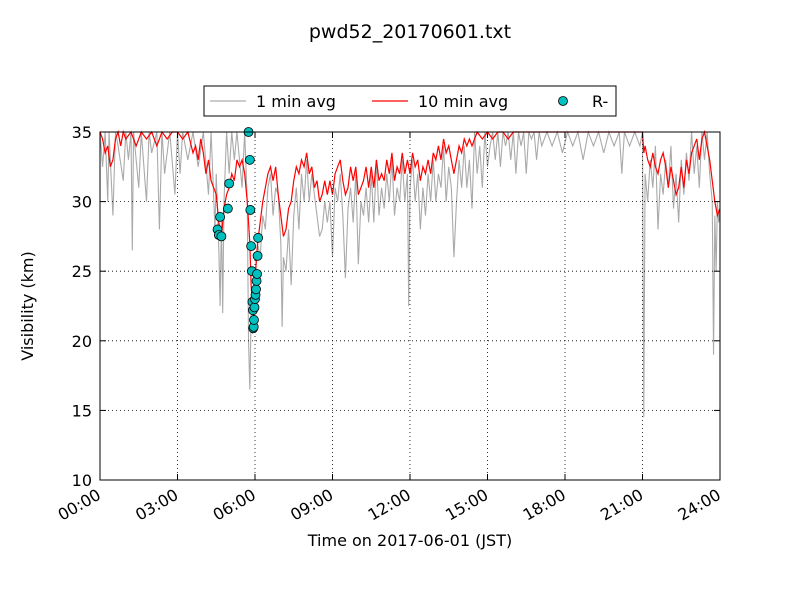 The width and height of the screenshot is (800, 600). I want to click on x-tick-label: 21:00, so click(621, 505).